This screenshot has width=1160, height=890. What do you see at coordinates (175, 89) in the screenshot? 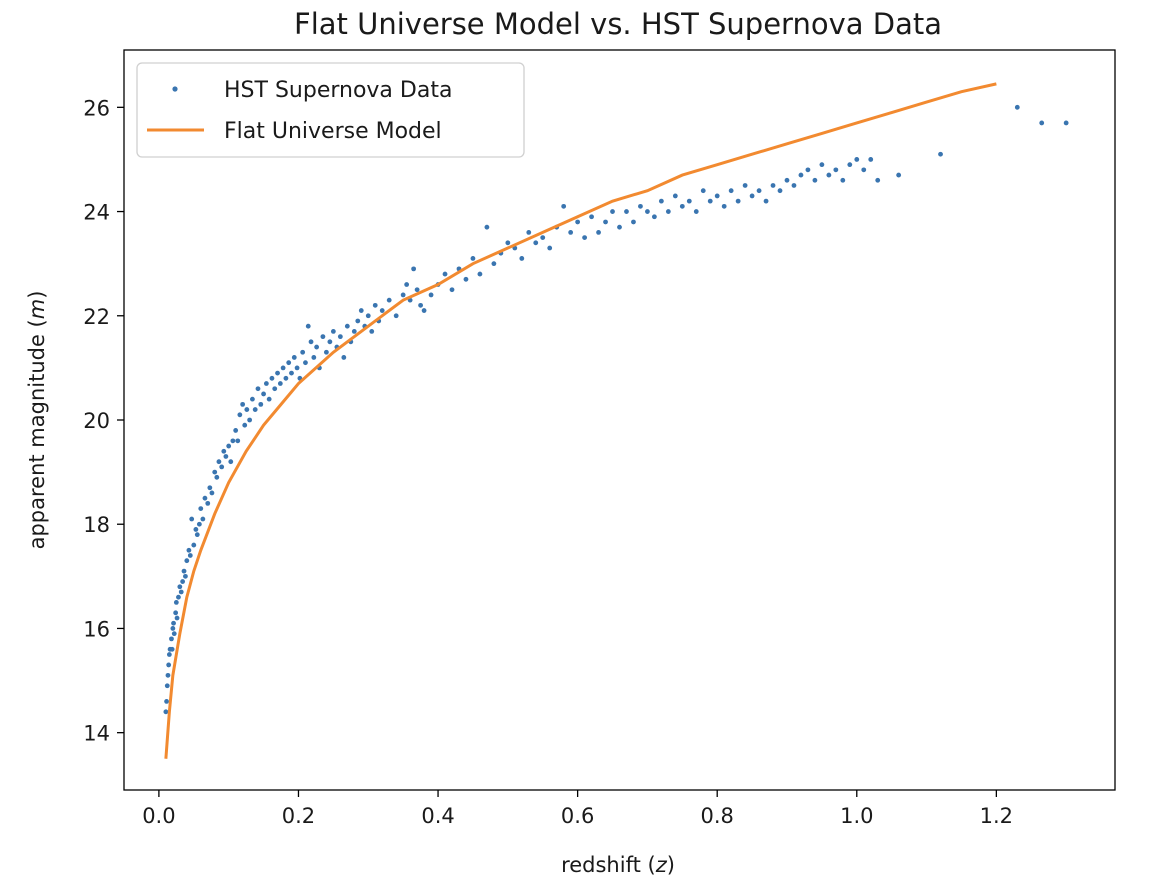
I see `legend-marker-data` at bounding box center [175, 89].